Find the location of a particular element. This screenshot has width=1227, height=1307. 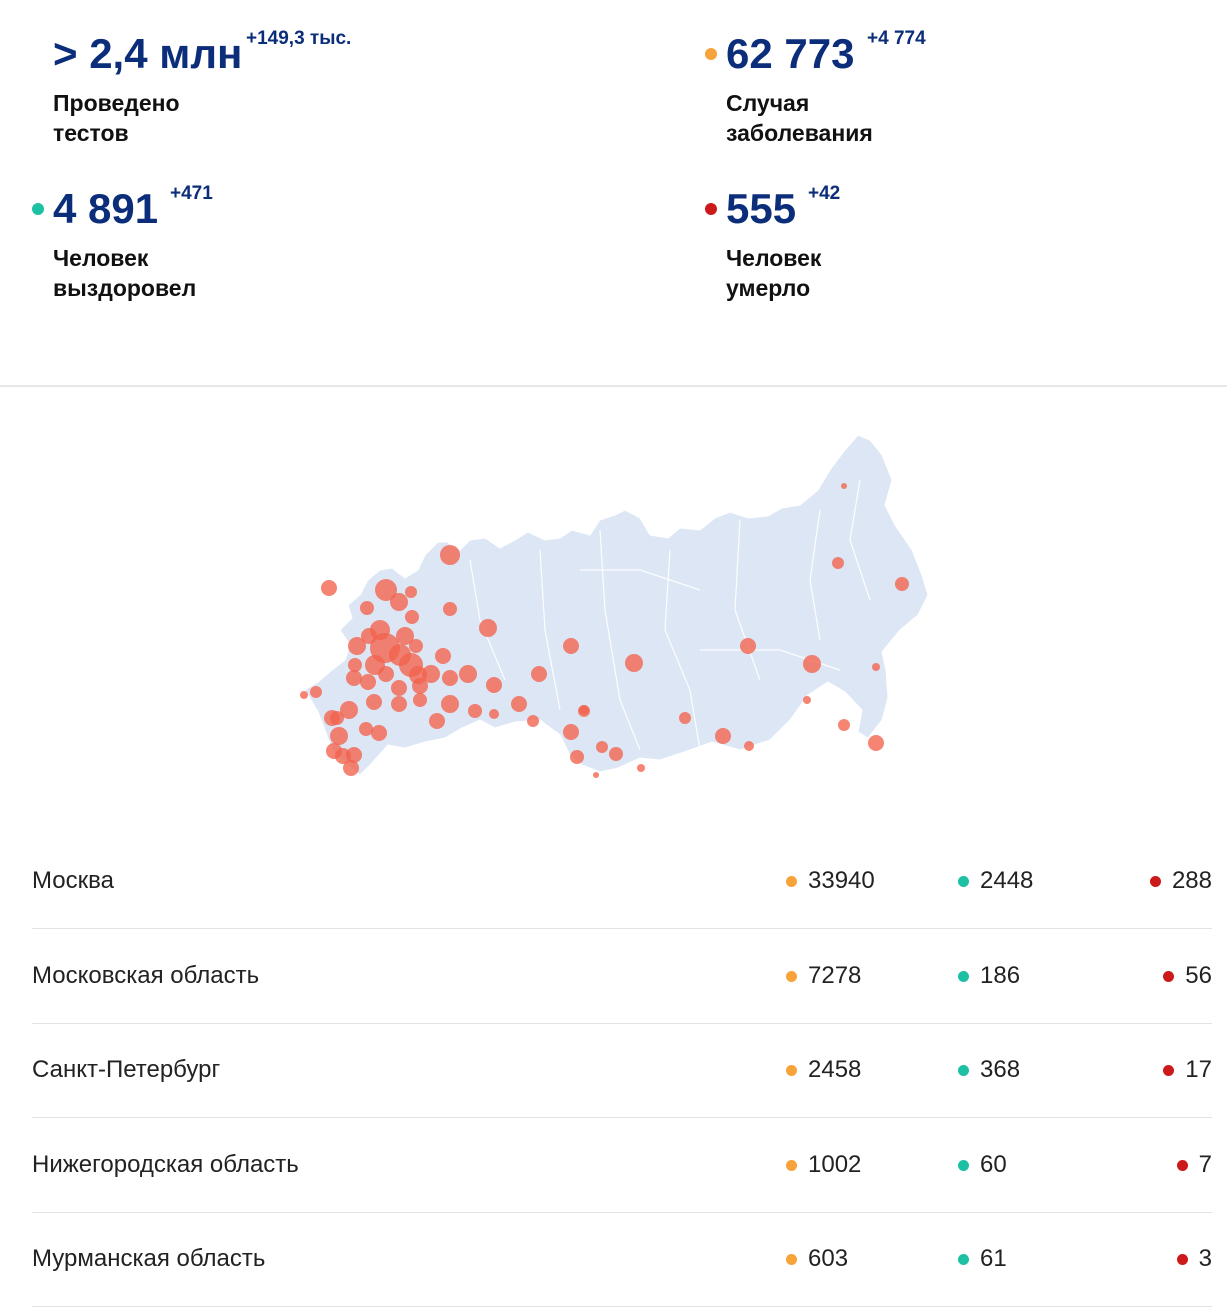

region-recovered-value: 60 is located at coordinates (993, 1164).